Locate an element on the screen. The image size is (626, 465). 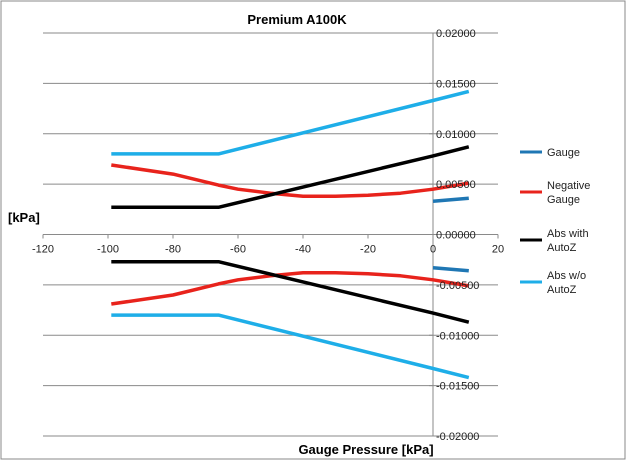
y-tick-label: -0.01500 is located at coordinates (457, 387).